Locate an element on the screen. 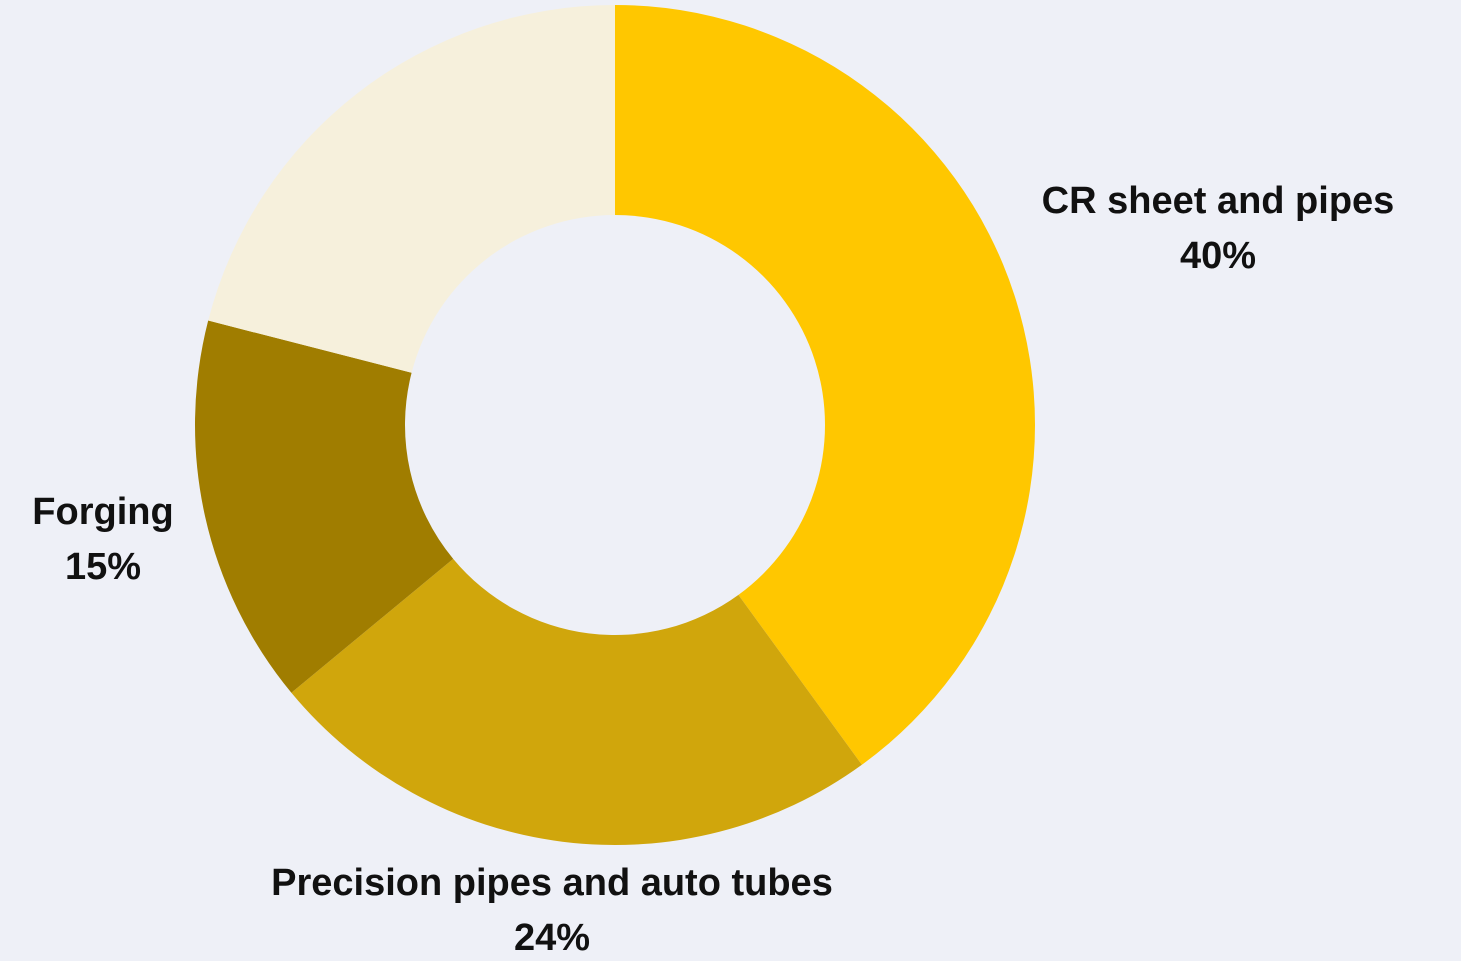  slice-label: CR sheet and pipes is located at coordinates (1218, 201).